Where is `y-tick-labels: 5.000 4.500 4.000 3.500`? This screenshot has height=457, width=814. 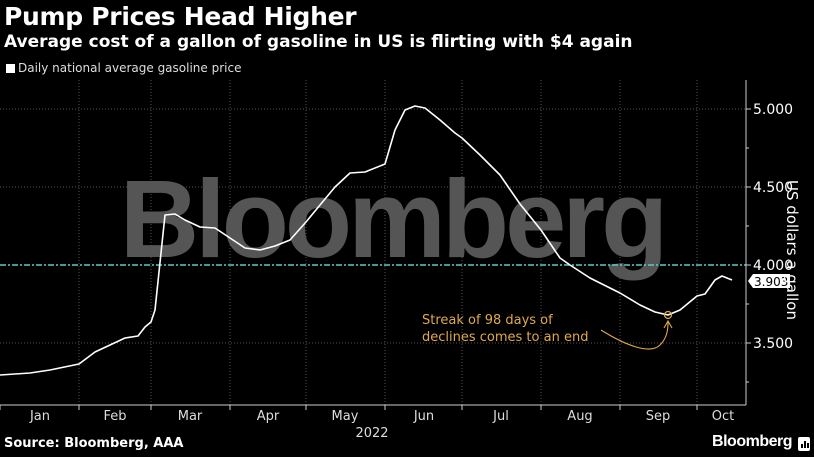 y-tick-labels: 5.000 4.500 4.000 3.500 is located at coordinates (773, 227).